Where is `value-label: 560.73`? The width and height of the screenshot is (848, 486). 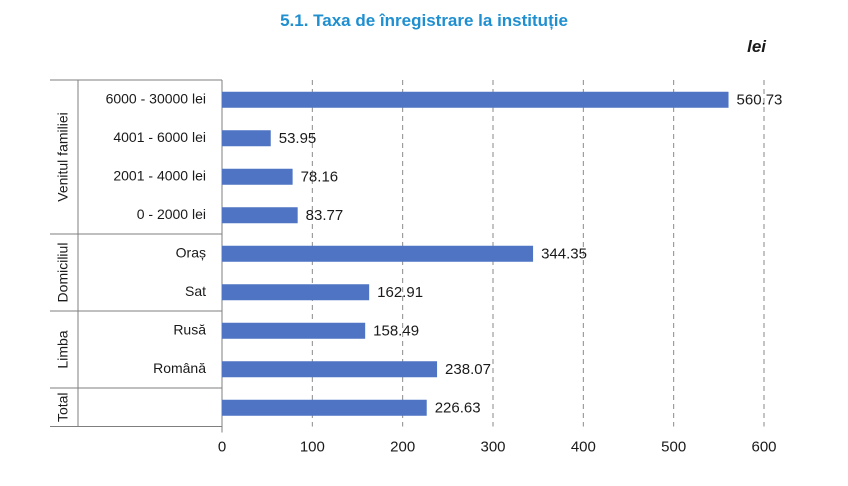
value-label: 560.73 is located at coordinates (760, 100).